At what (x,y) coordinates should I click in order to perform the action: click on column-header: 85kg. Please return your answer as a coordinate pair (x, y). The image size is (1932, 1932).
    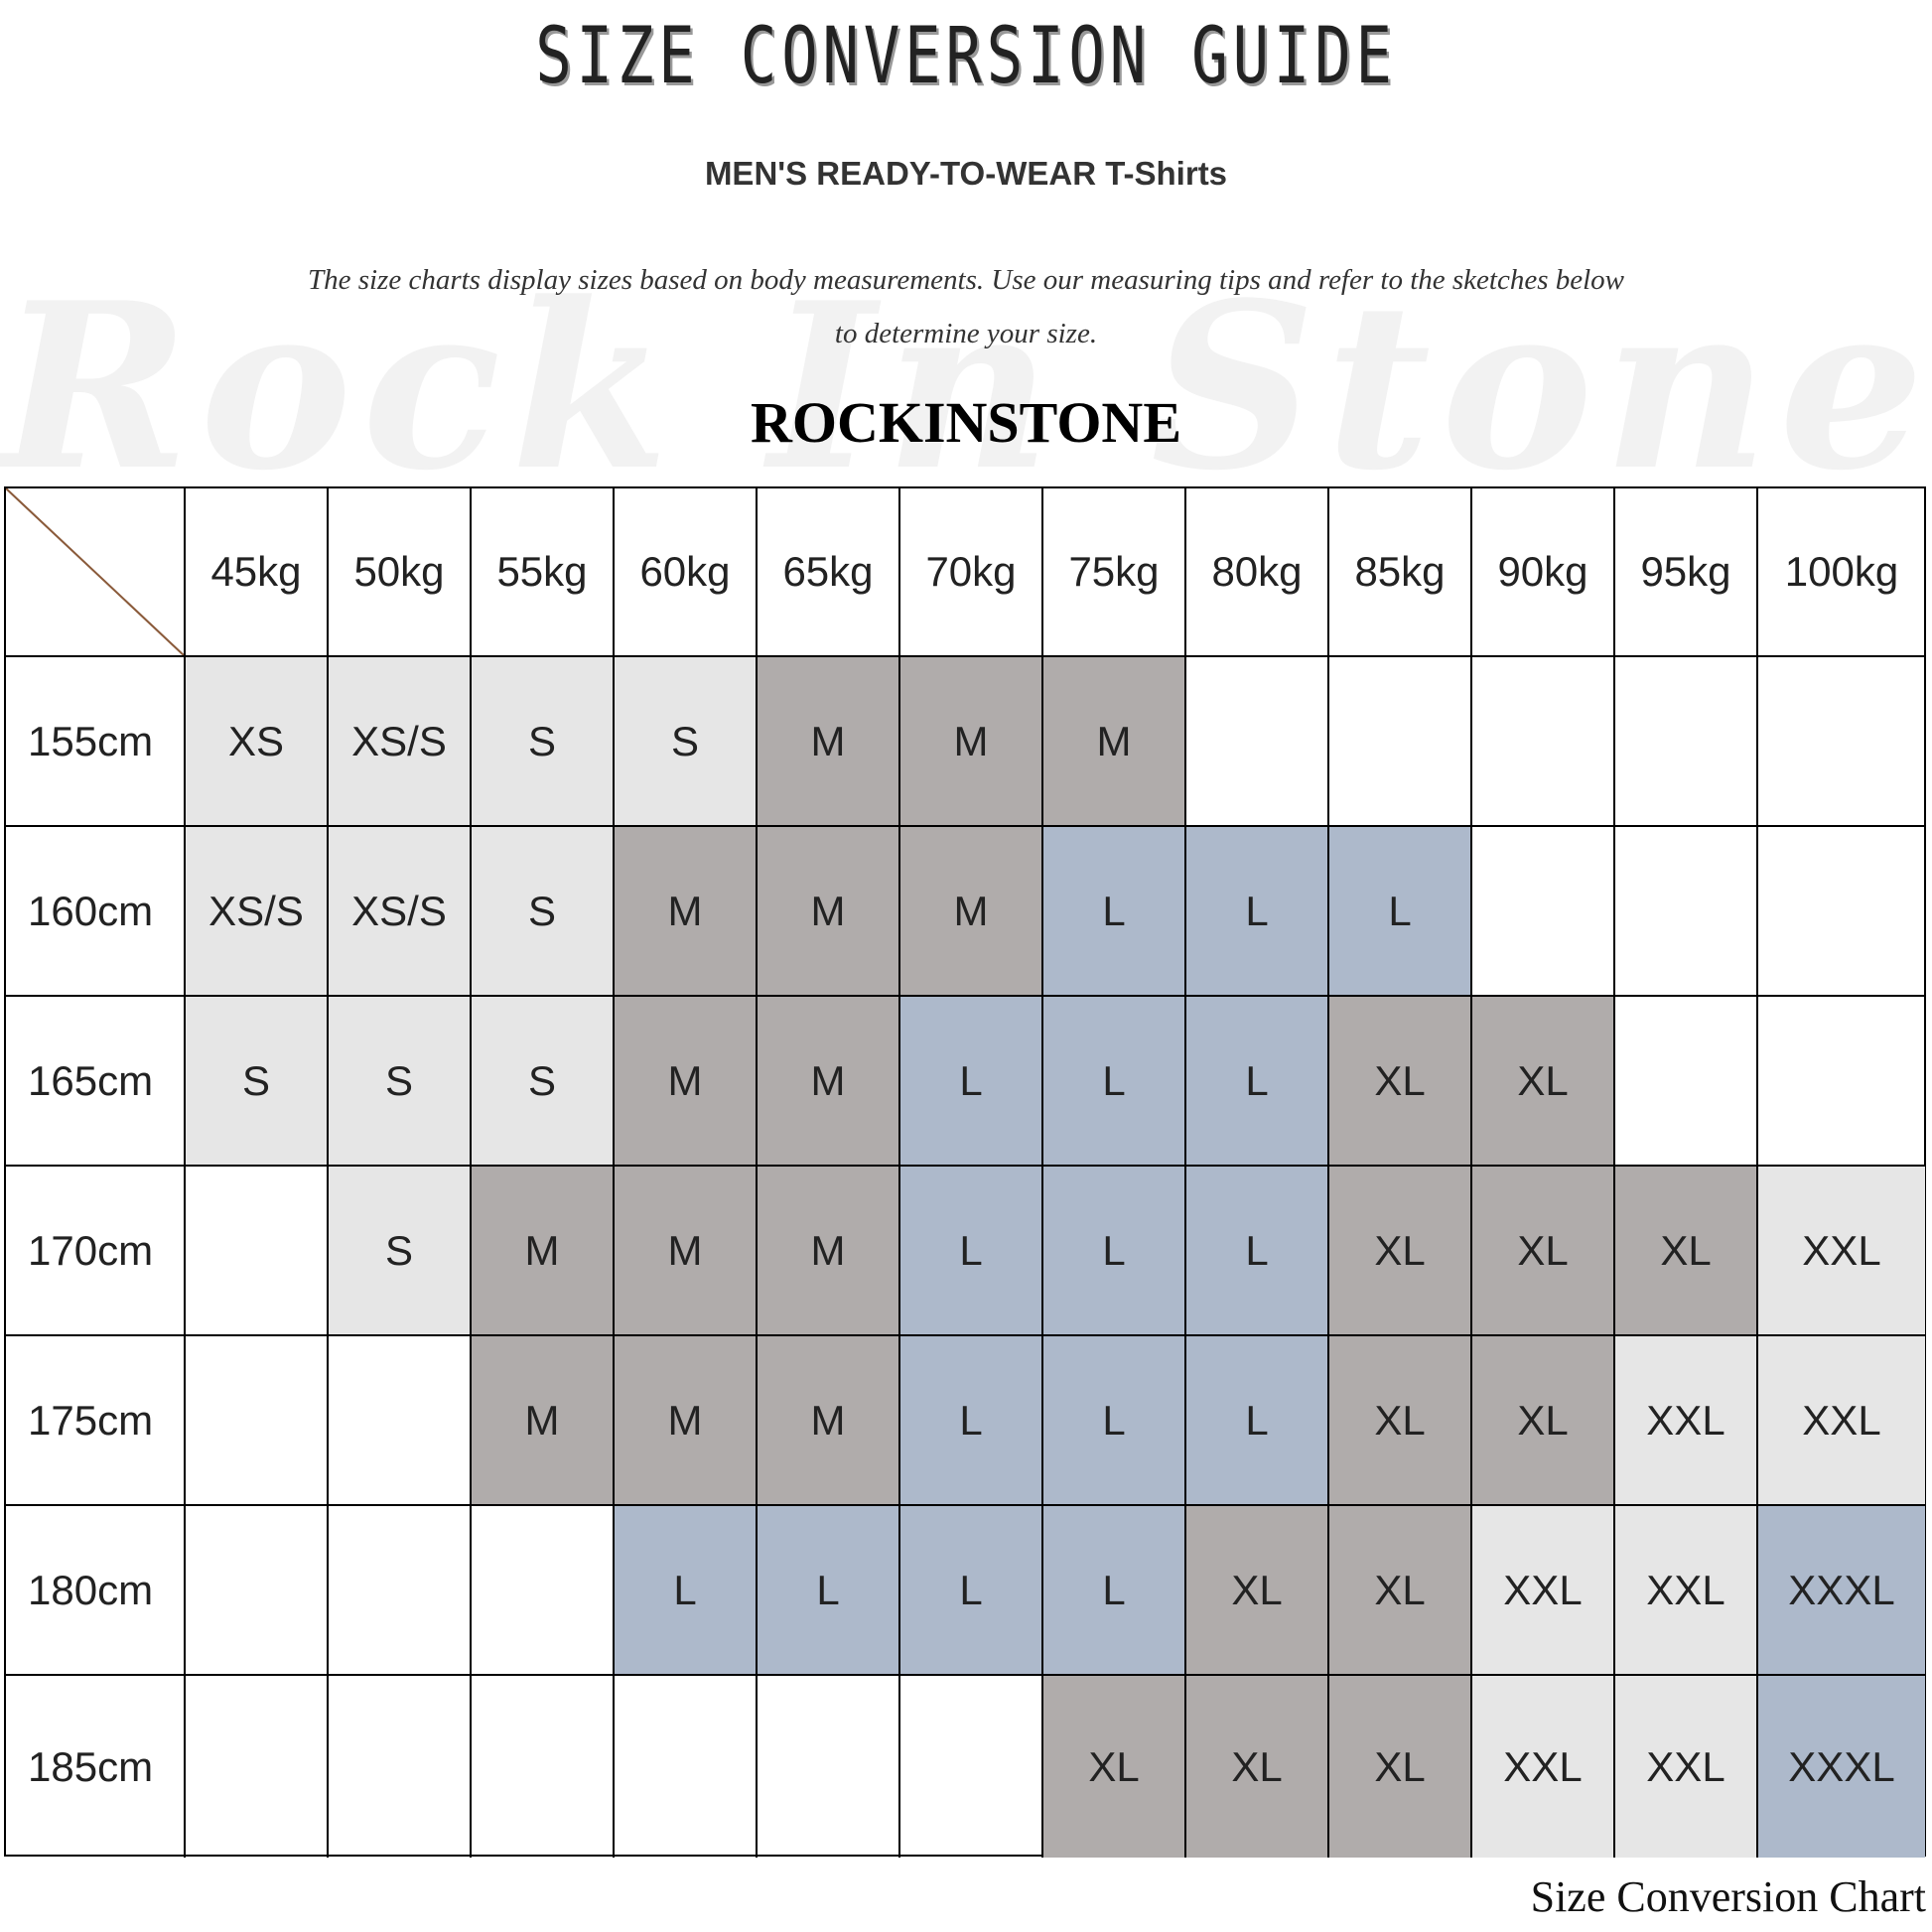
    Looking at the image, I should click on (1401, 573).